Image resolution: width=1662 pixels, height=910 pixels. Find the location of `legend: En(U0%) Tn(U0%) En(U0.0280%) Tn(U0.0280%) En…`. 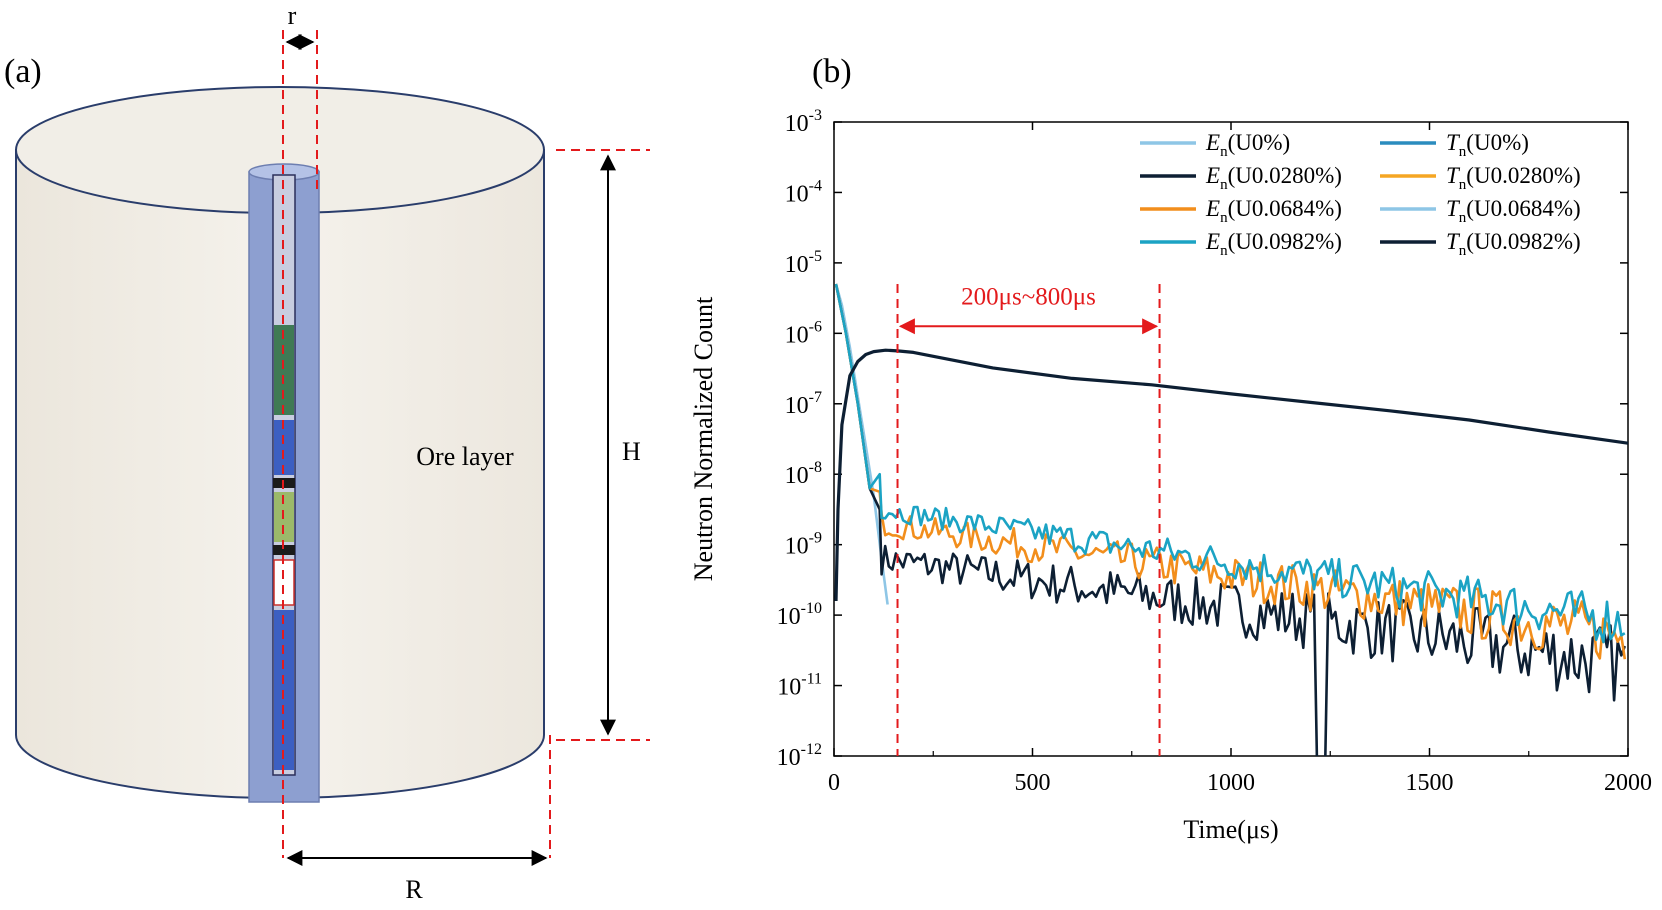

legend: En(U0%) Tn(U0%) En(U0.0280%) Tn(U0.0280%) En… is located at coordinates (1360, 194).